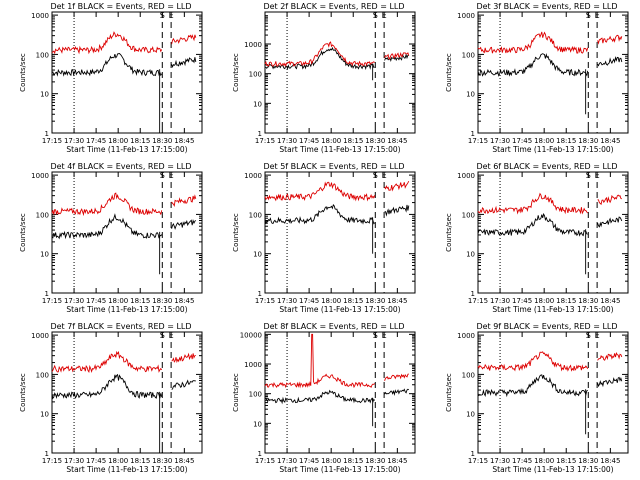  I want to click on chart-title: Det 8f BLACK = Events, RED = LLD, so click(333, 326).